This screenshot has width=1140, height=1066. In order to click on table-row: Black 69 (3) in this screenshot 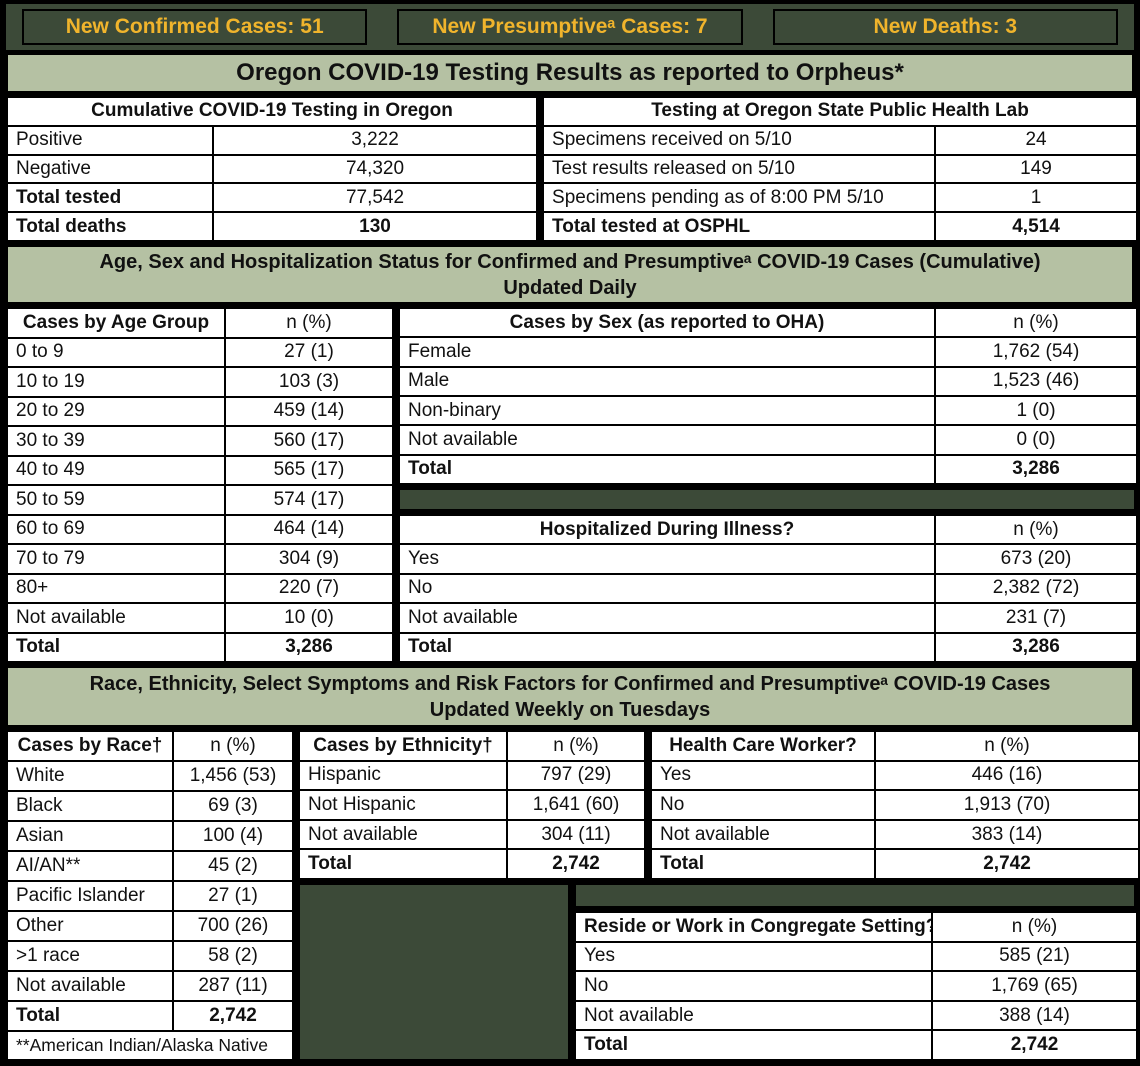, I will do `click(150, 806)`.